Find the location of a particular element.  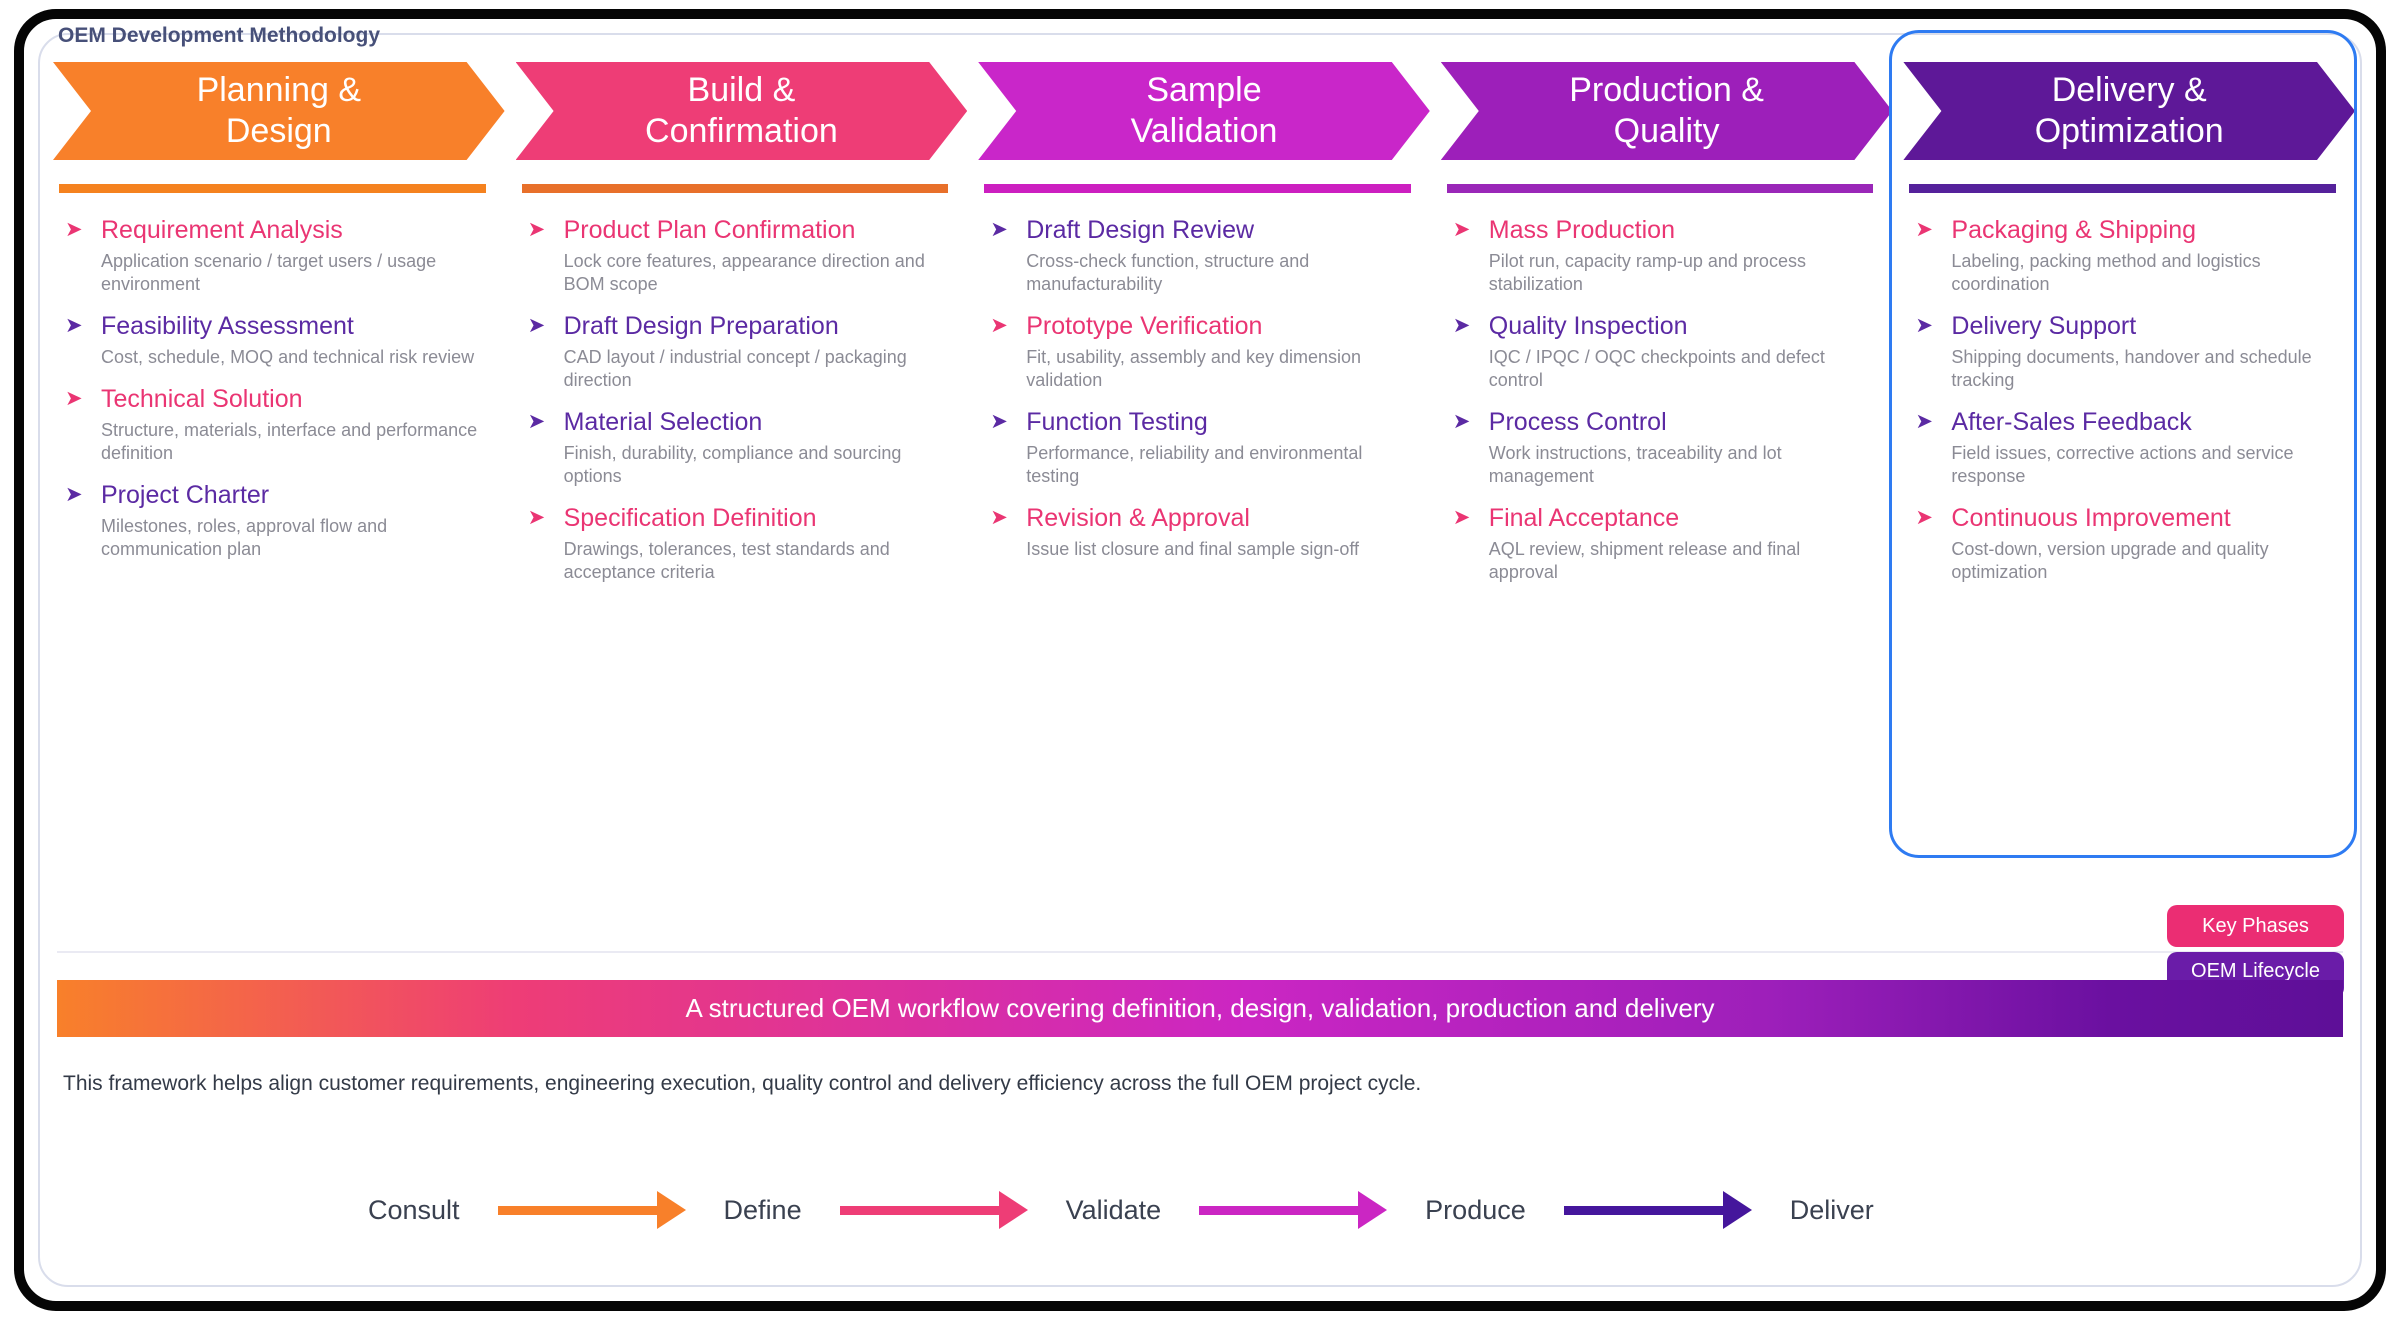

phase-header-arrow: Sample Validation is located at coordinates (1204, 111).